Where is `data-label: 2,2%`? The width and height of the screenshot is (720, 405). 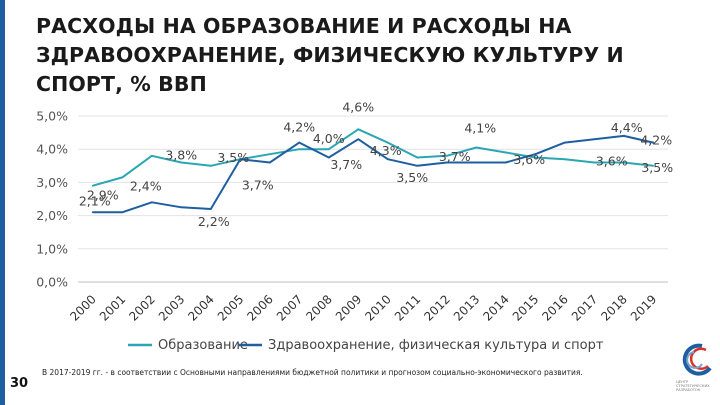 data-label: 2,2% is located at coordinates (214, 221).